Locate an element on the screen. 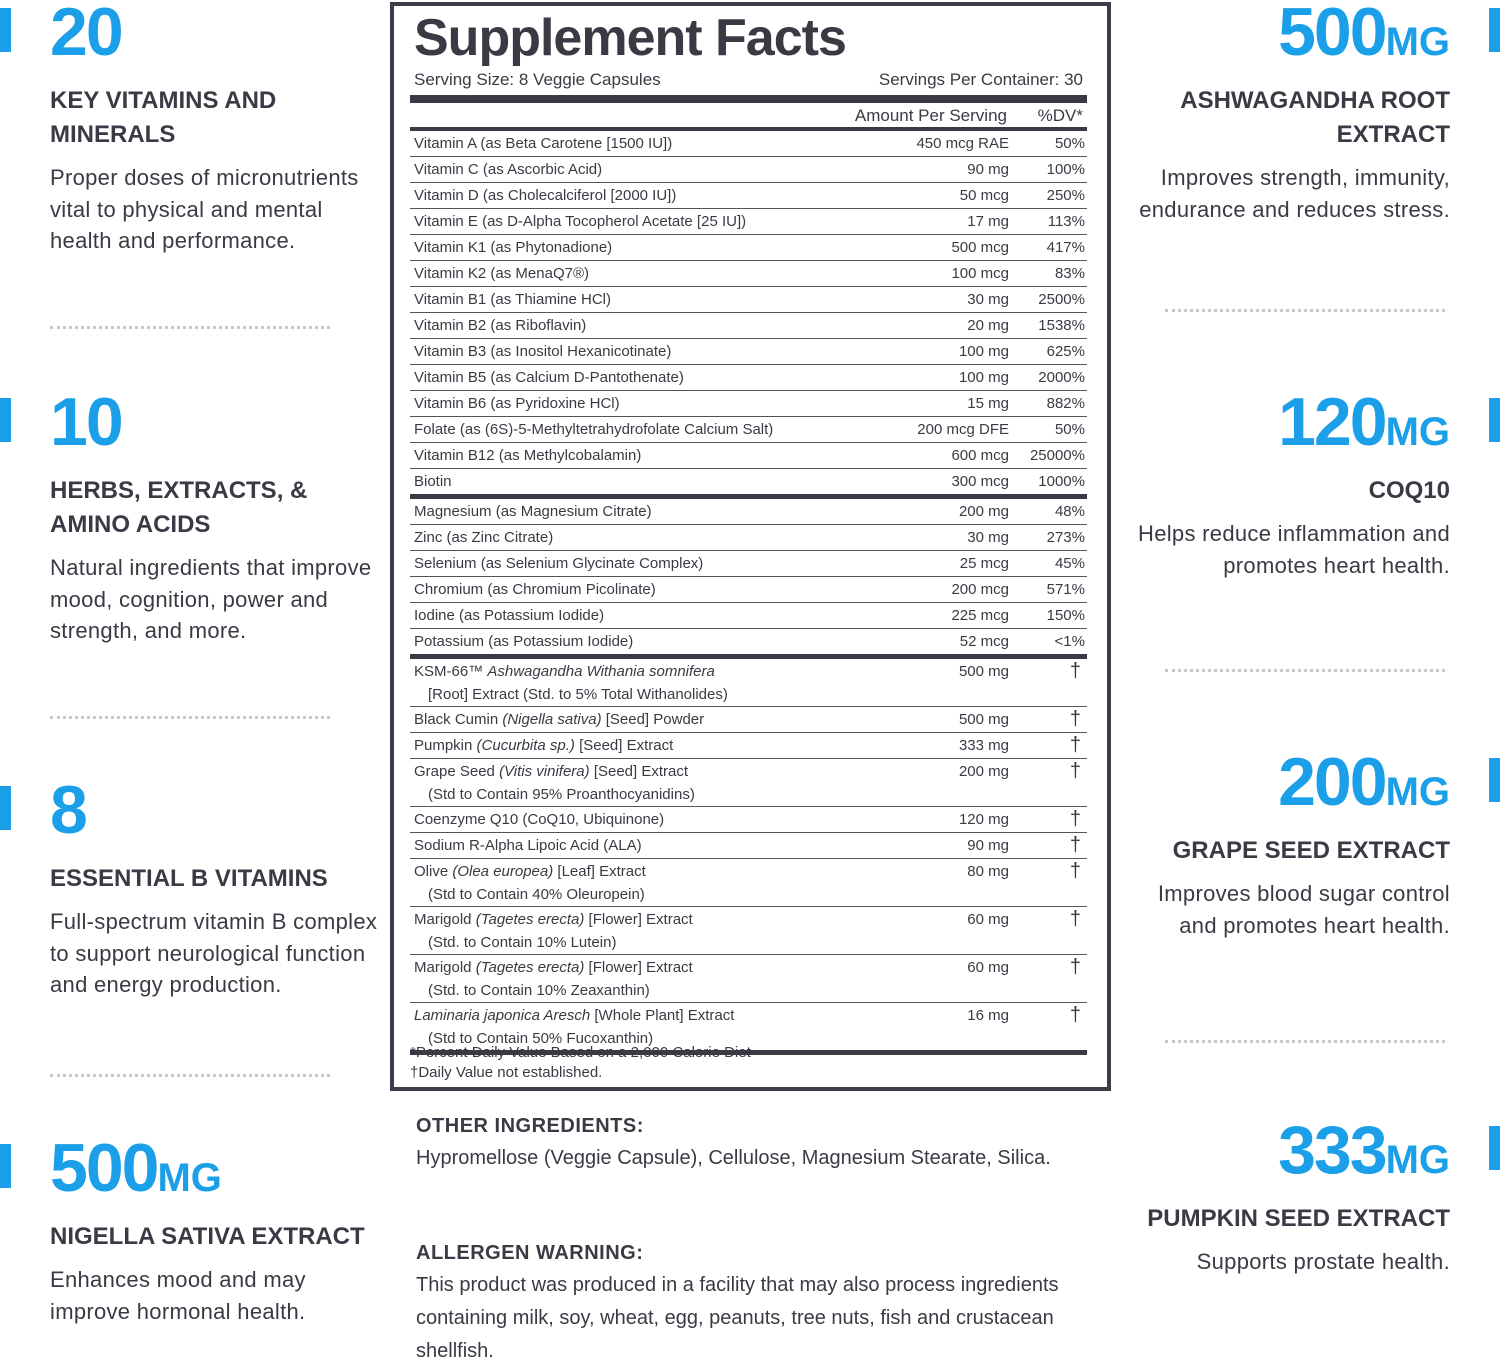  highlight-title: ESSENTIAL B VITAMINS is located at coordinates (189, 878).